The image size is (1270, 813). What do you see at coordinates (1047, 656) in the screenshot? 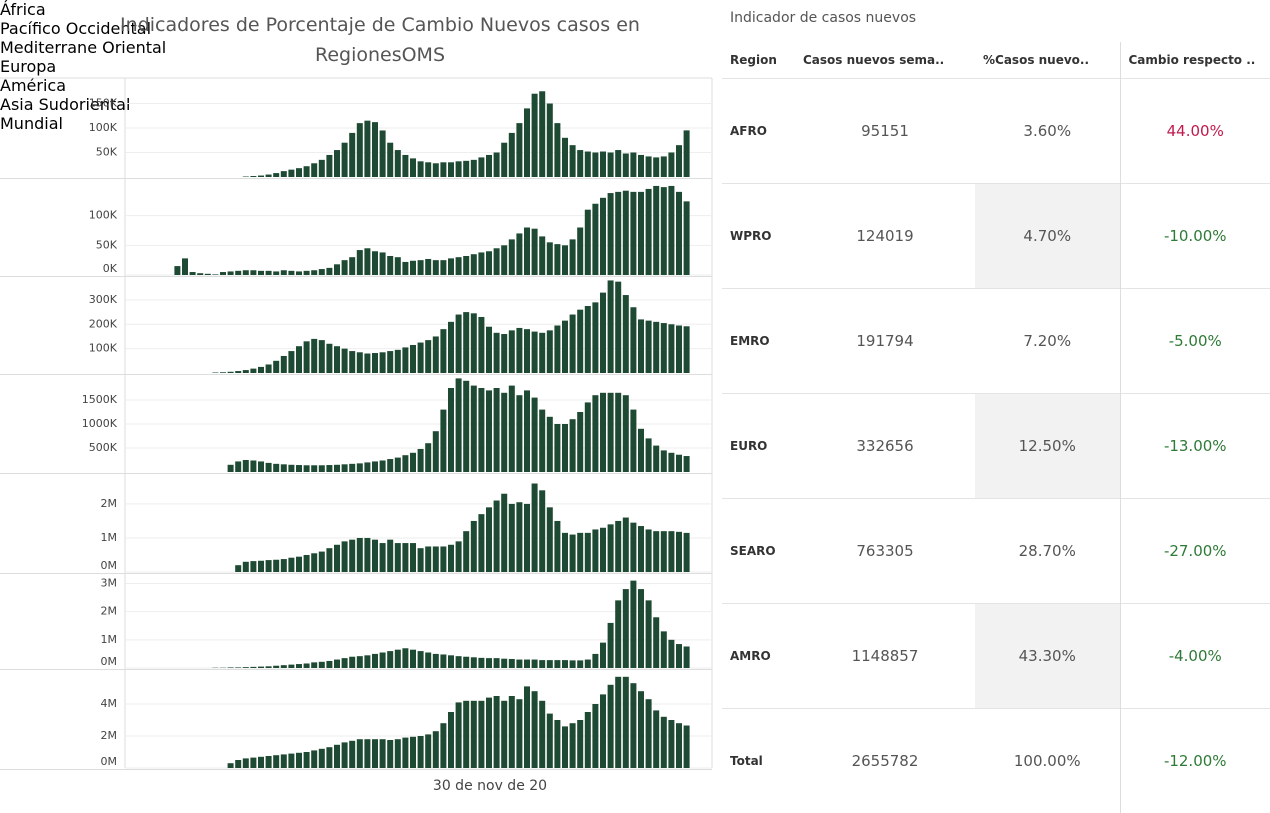
I see `table-cell: 43.30%` at bounding box center [1047, 656].